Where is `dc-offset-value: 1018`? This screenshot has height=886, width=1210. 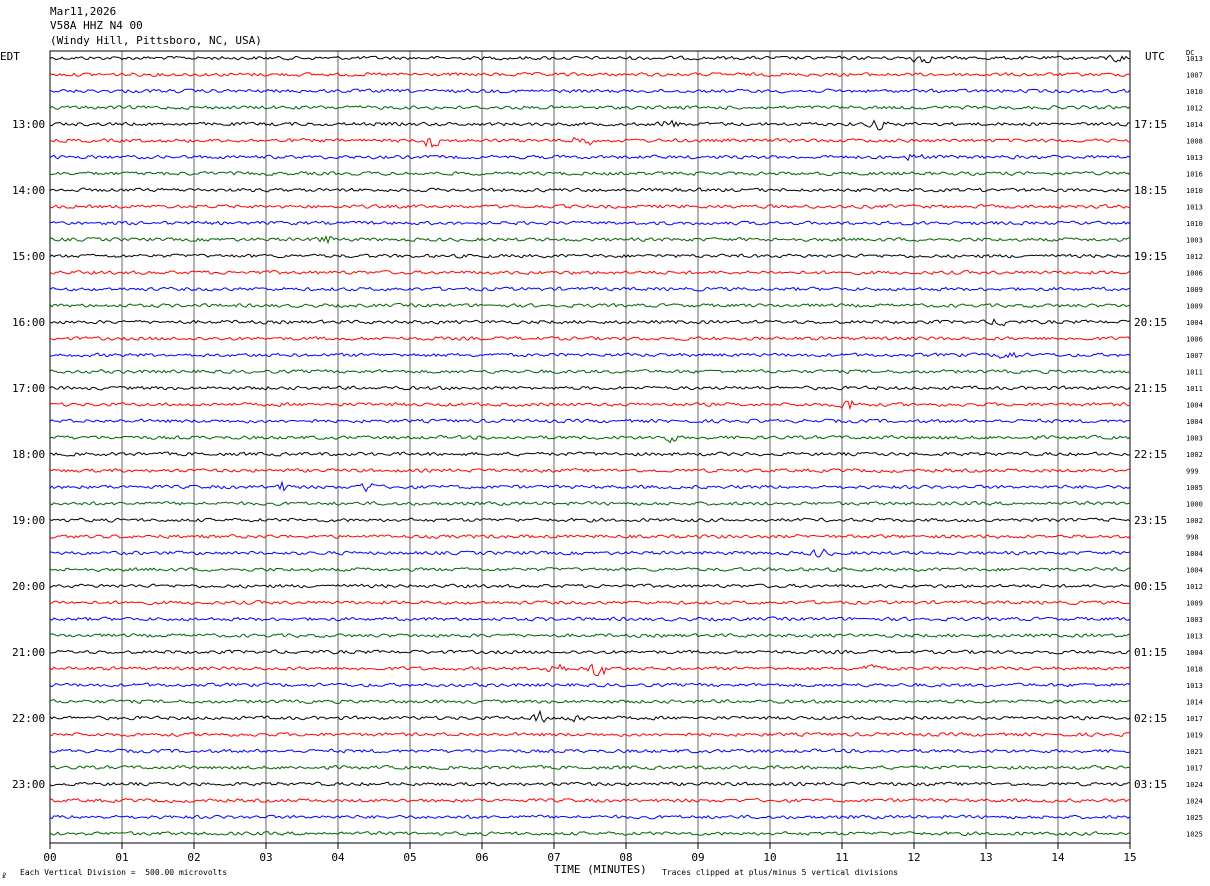 dc-offset-value: 1018 is located at coordinates (1194, 670).